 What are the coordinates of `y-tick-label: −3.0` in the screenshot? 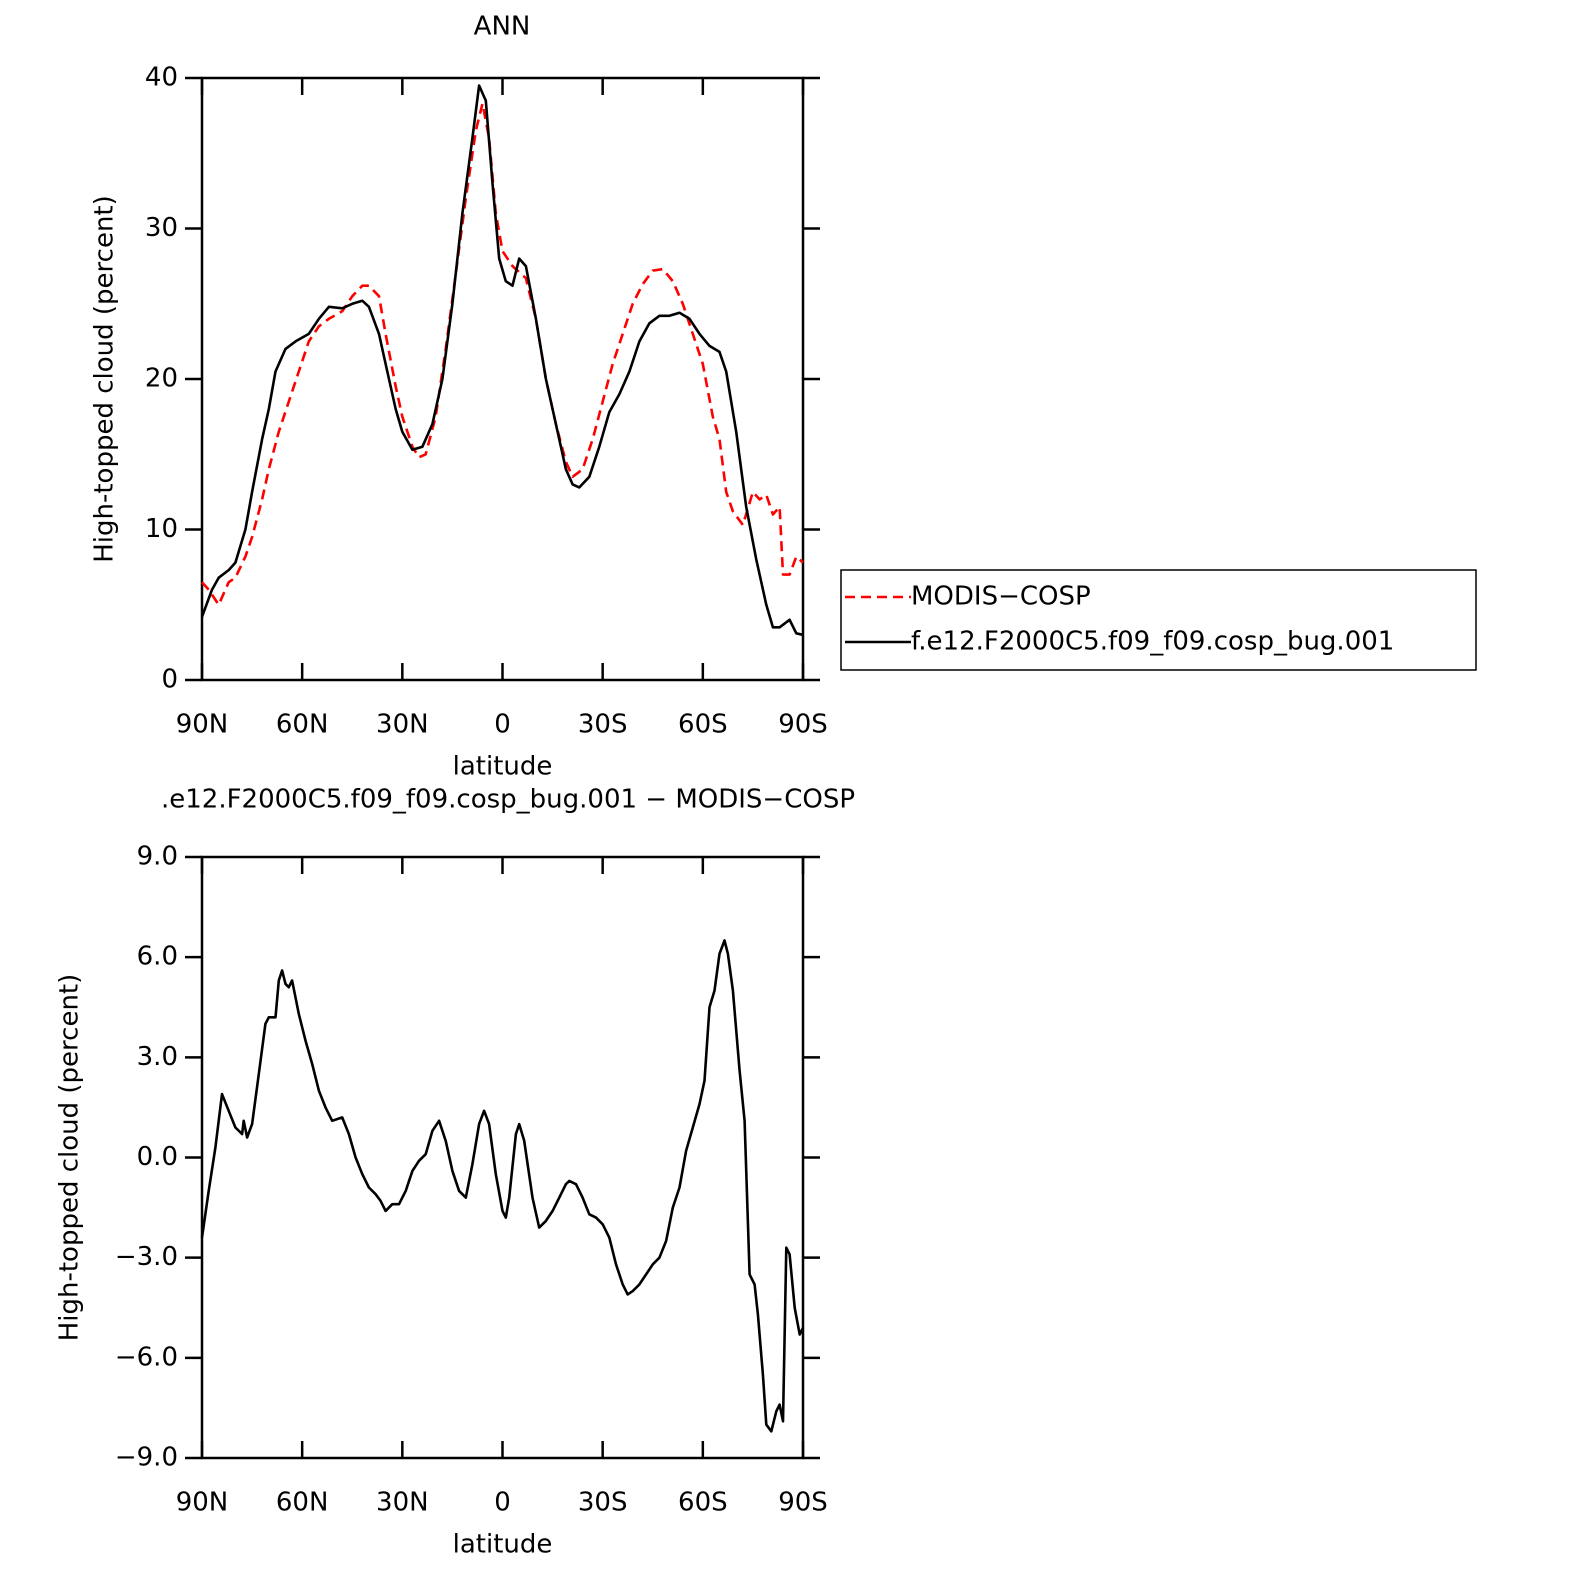 It's located at (146, 1257).